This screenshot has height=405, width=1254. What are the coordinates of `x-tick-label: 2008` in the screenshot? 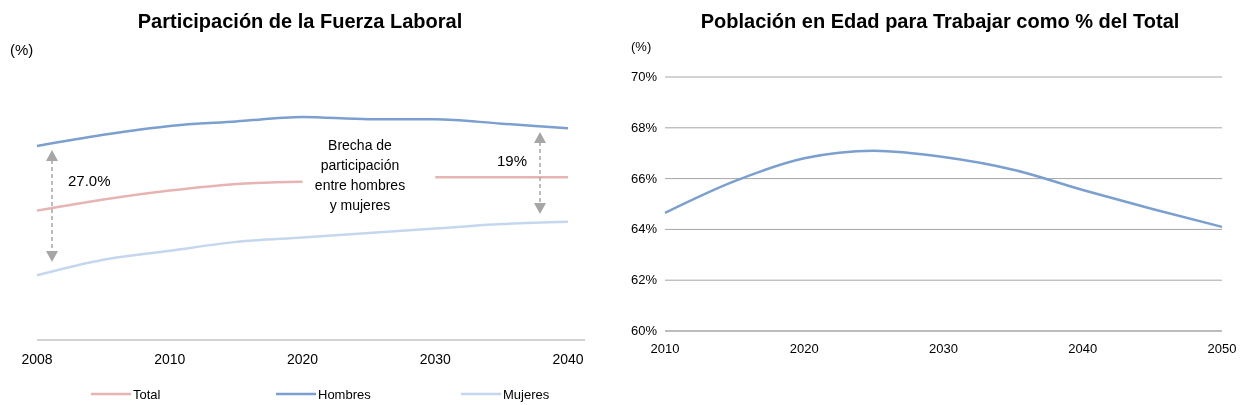 It's located at (37, 359).